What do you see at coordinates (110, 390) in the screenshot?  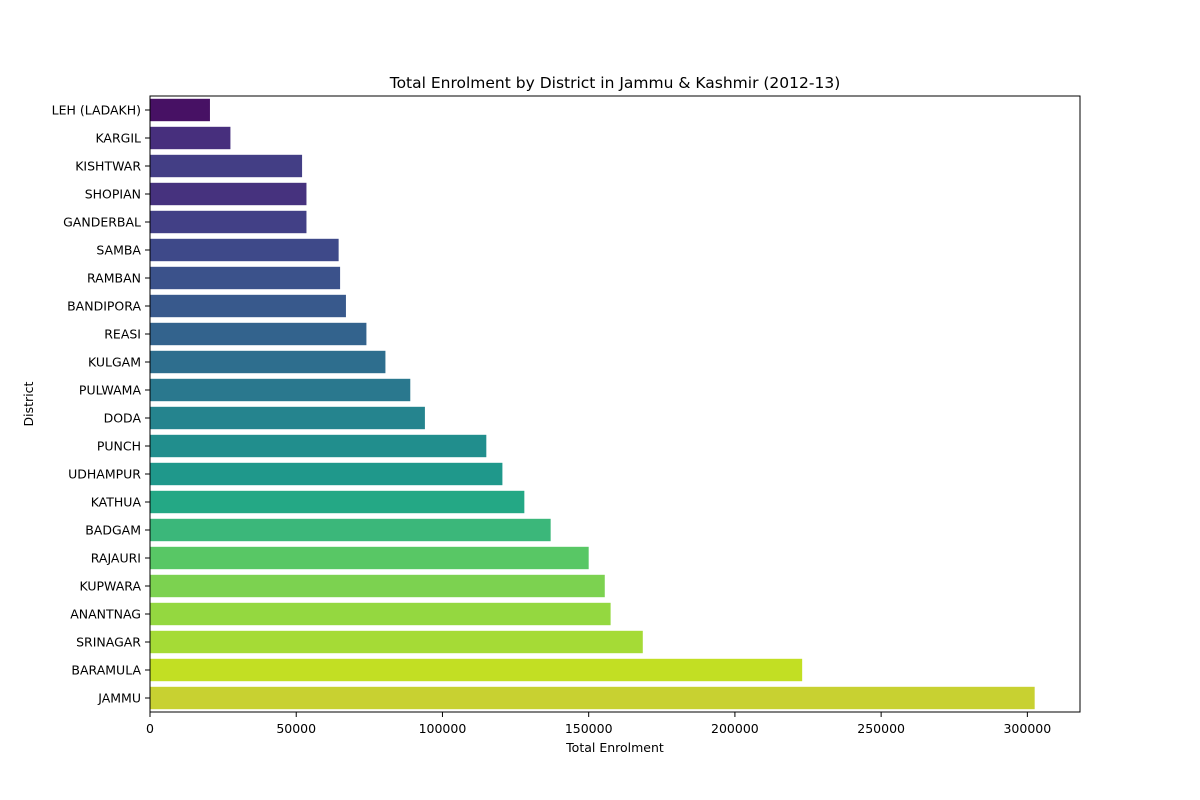 I see `y-tick-label: PULWAMA` at bounding box center [110, 390].